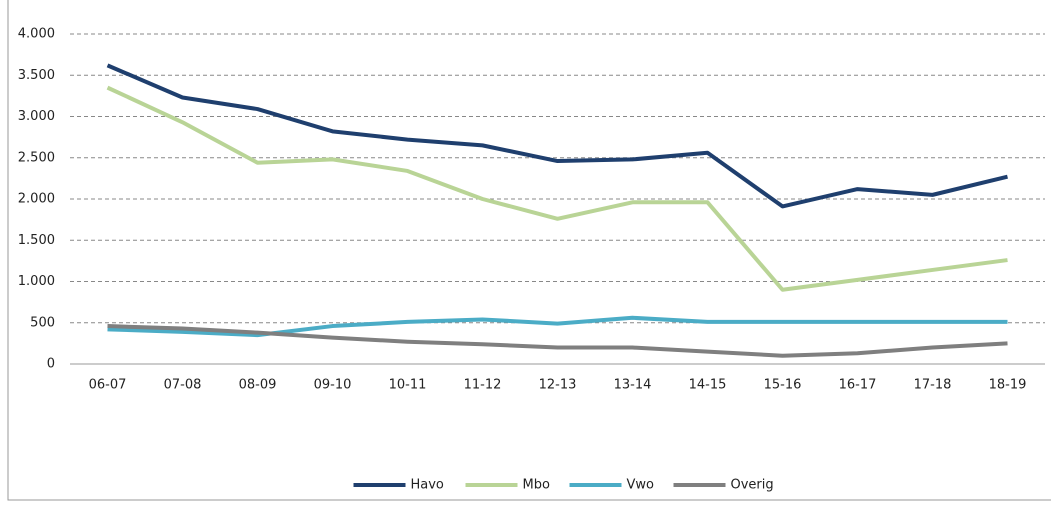 Image resolution: width=1051 pixels, height=510 pixels. Describe the element at coordinates (933, 385) in the screenshot. I see `x-tick-label: 17-18` at that location.